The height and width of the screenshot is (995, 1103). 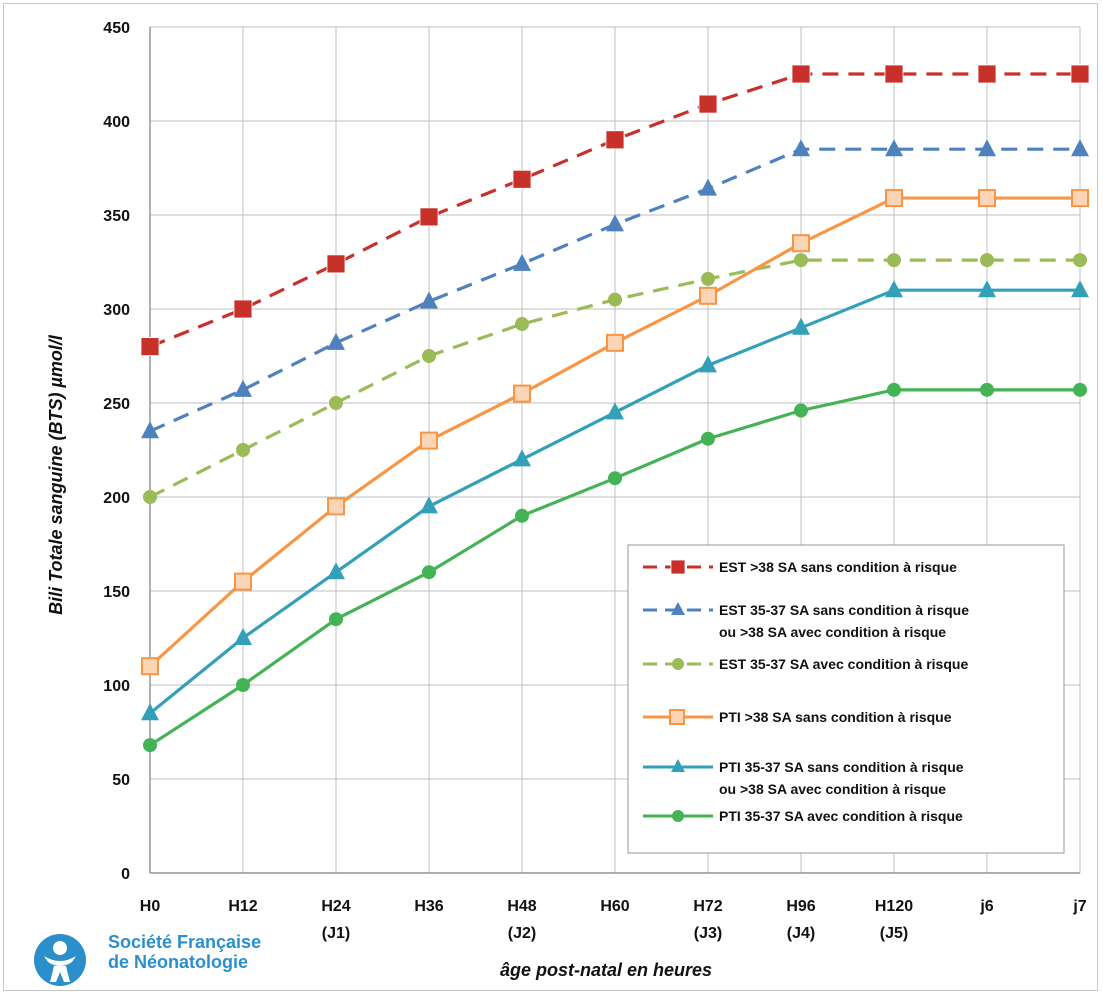 What do you see at coordinates (707, 906) in the screenshot?
I see `x-tick-label: H72` at bounding box center [707, 906].